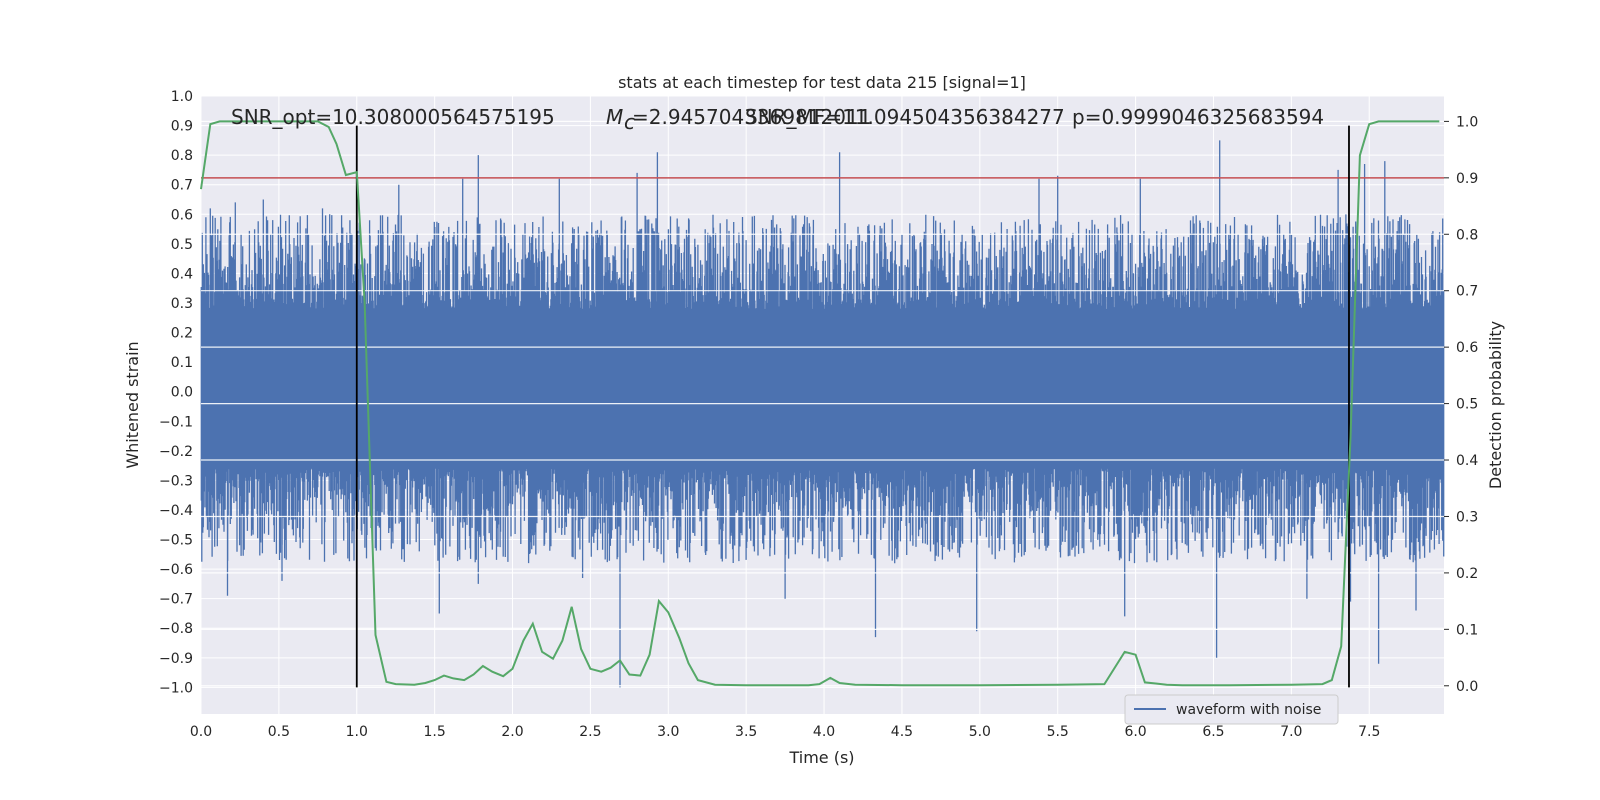 The image size is (1600, 800). What do you see at coordinates (821, 757) in the screenshot?
I see `x-axis-label: Time (s)` at bounding box center [821, 757].